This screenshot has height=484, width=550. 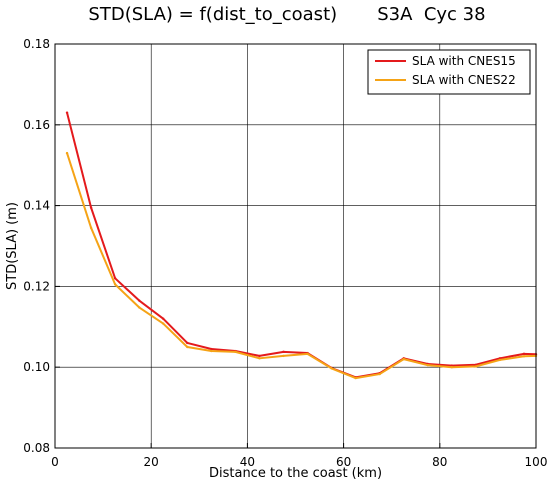 I want to click on legend-box, so click(x=449, y=72).